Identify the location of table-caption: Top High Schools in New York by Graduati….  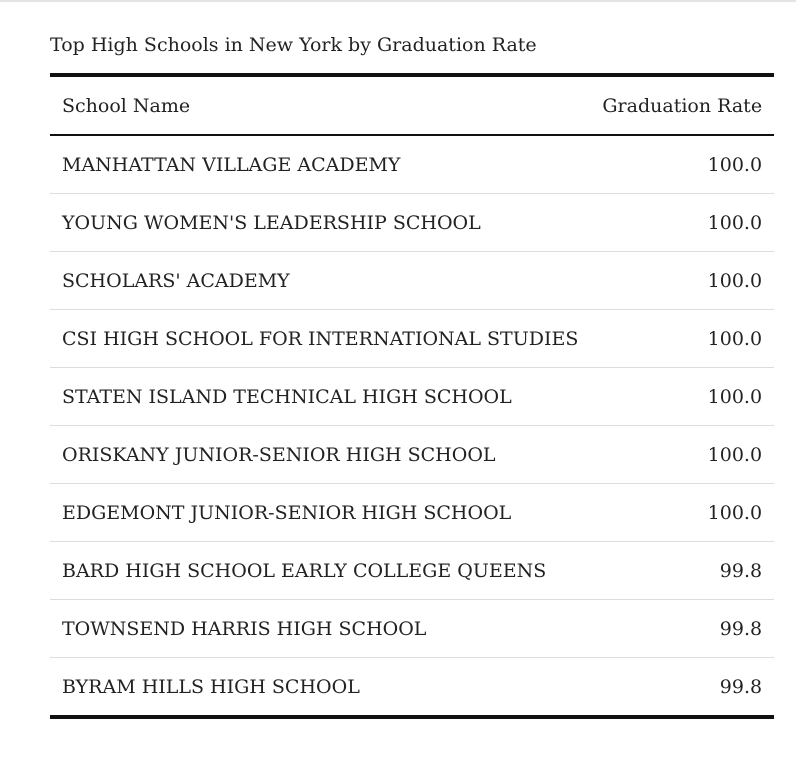
(293, 45).